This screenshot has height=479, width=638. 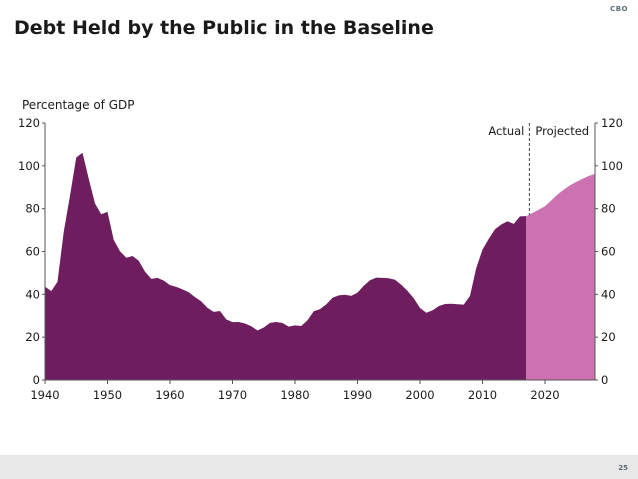 I want to click on y-tick-label-0: 0, so click(x=36, y=380).